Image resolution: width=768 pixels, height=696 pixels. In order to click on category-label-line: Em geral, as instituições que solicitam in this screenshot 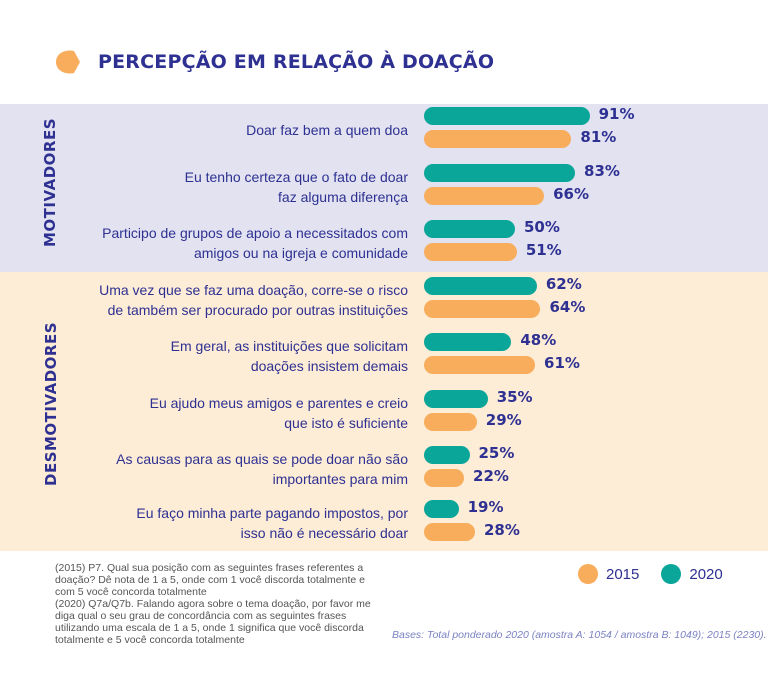, I will do `click(289, 345)`.